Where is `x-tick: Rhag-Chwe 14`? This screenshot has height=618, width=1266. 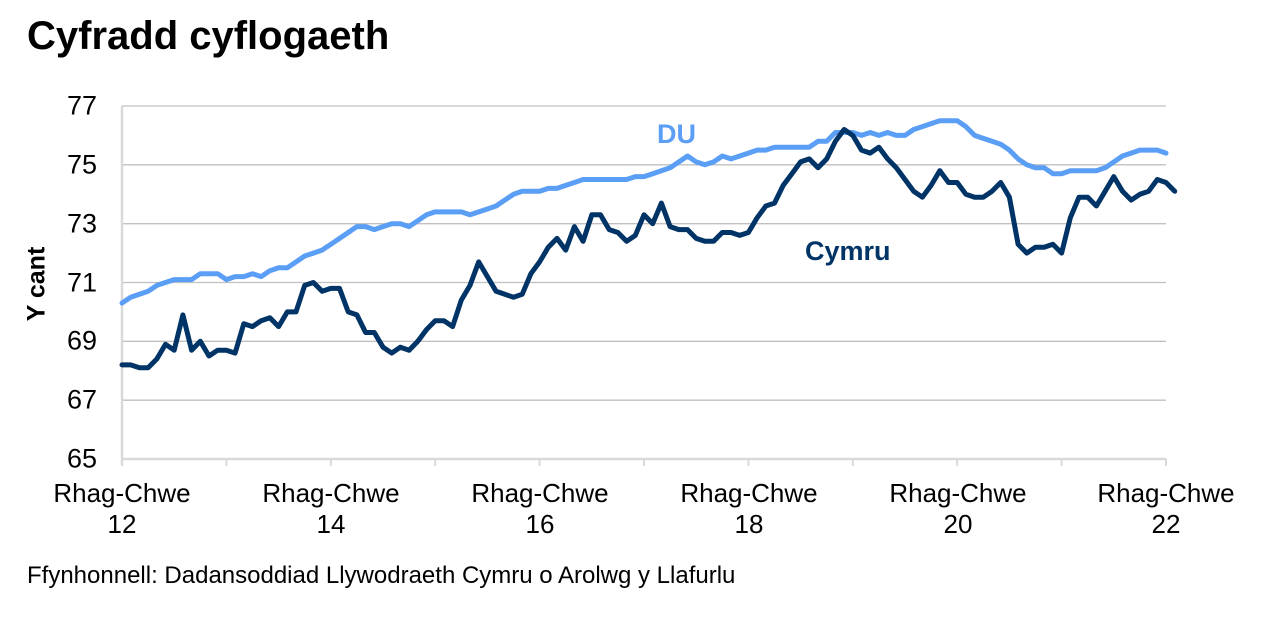 x-tick: Rhag-Chwe 14 is located at coordinates (331, 509).